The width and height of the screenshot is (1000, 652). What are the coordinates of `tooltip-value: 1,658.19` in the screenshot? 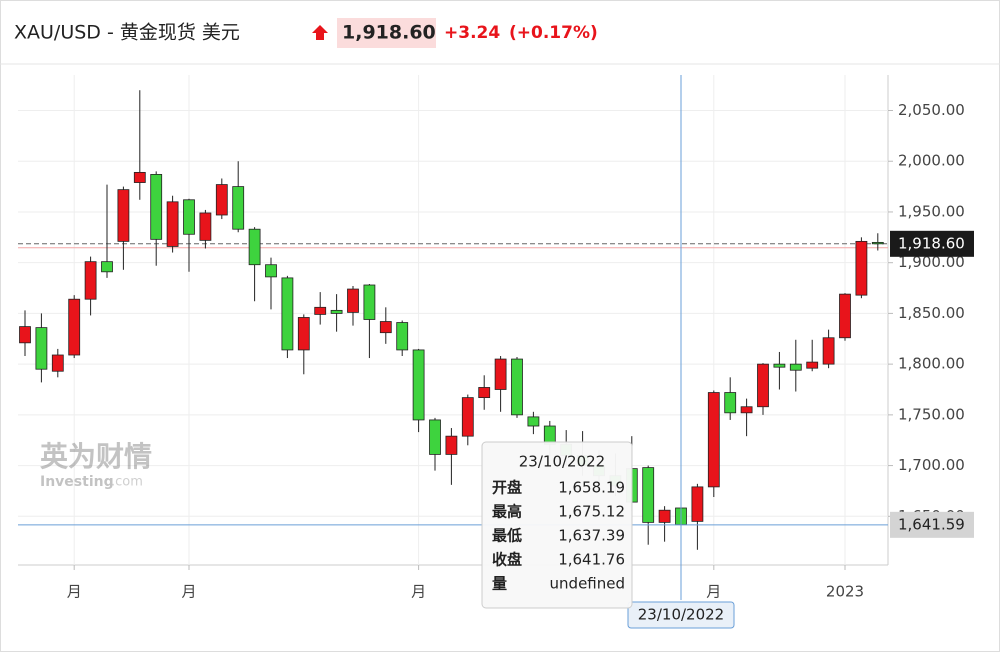 It's located at (591, 488).